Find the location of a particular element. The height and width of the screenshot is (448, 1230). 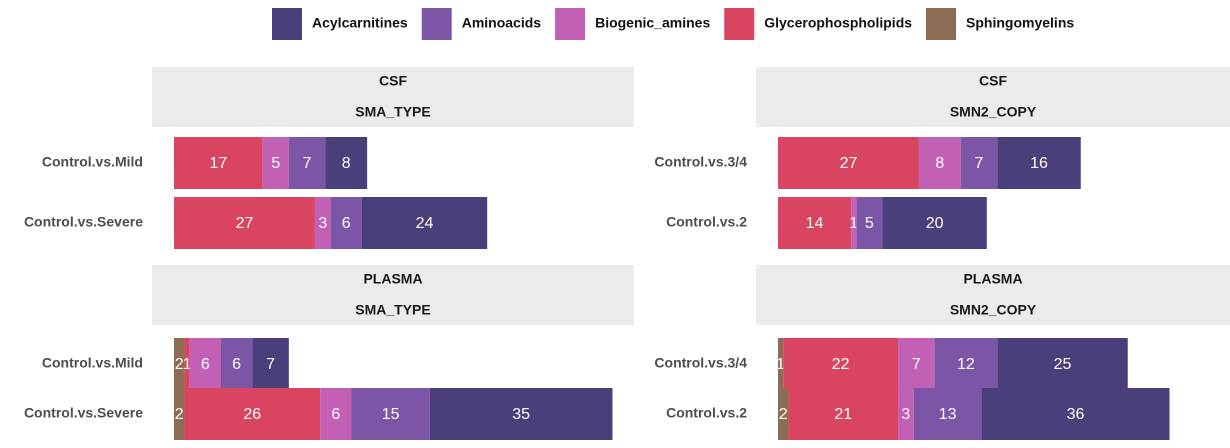

segment-label: 22 is located at coordinates (841, 364).